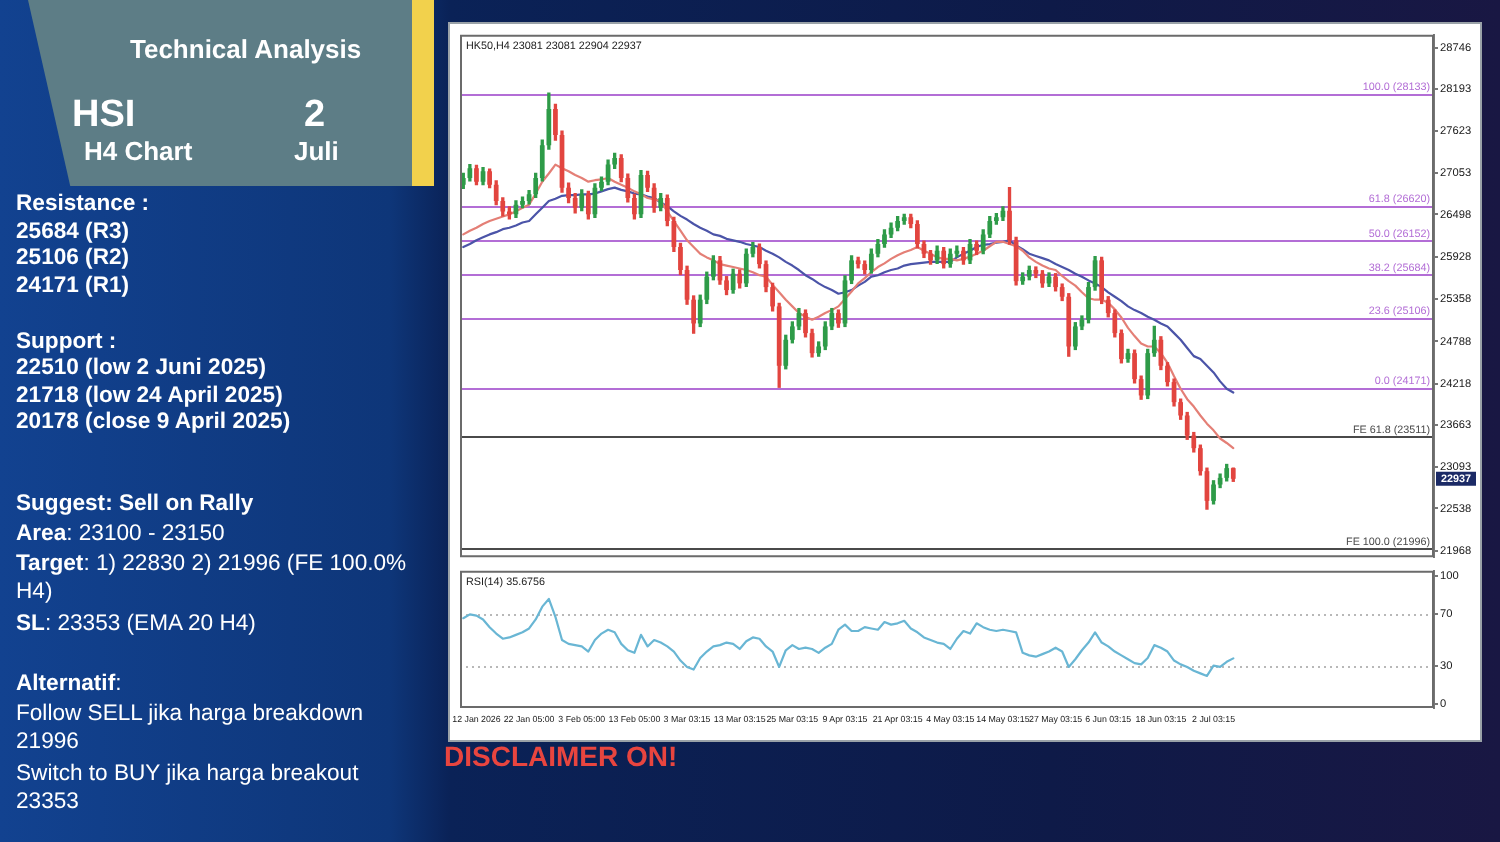  What do you see at coordinates (190, 728) in the screenshot?
I see `text: Follow SELL jika harga breakdown 21996` at bounding box center [190, 728].